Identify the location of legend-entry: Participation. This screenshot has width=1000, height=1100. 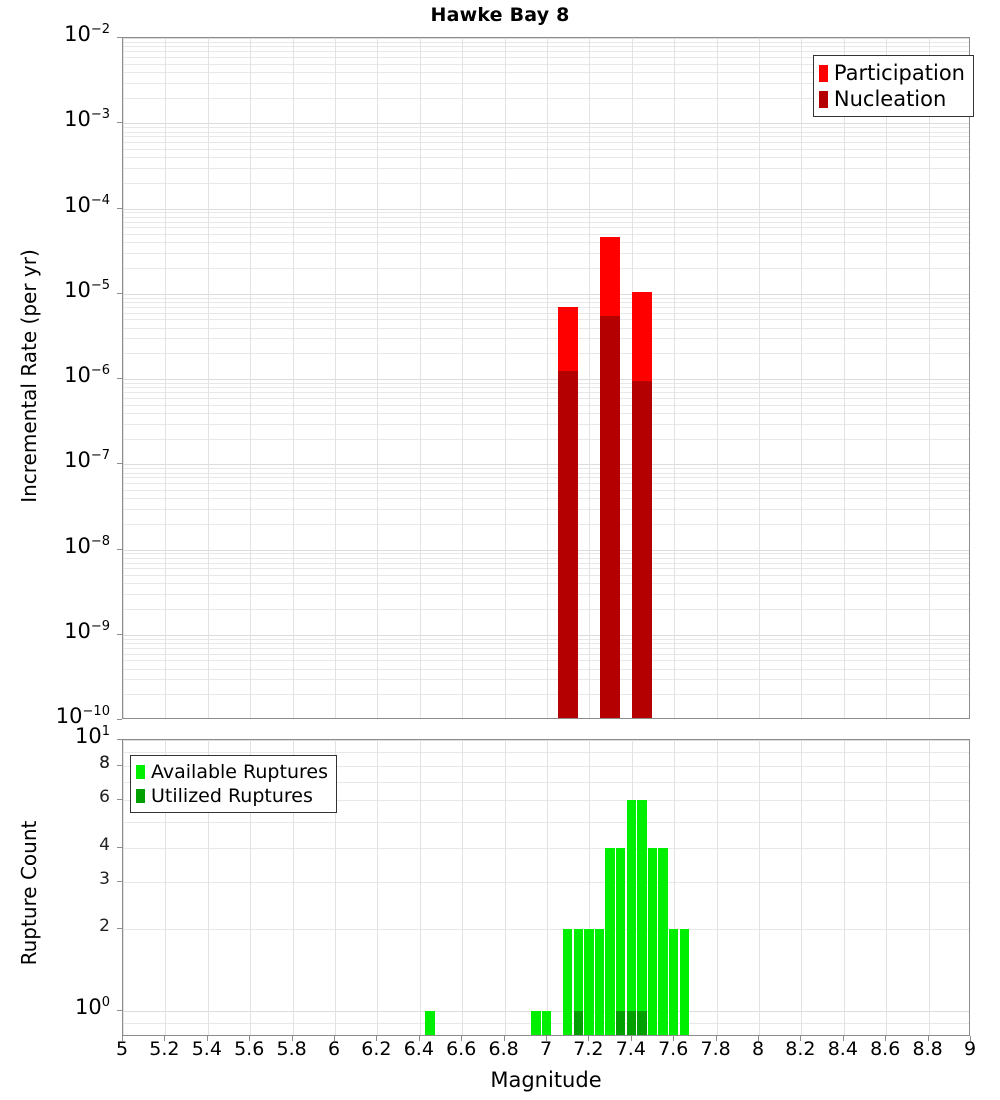
(891, 73).